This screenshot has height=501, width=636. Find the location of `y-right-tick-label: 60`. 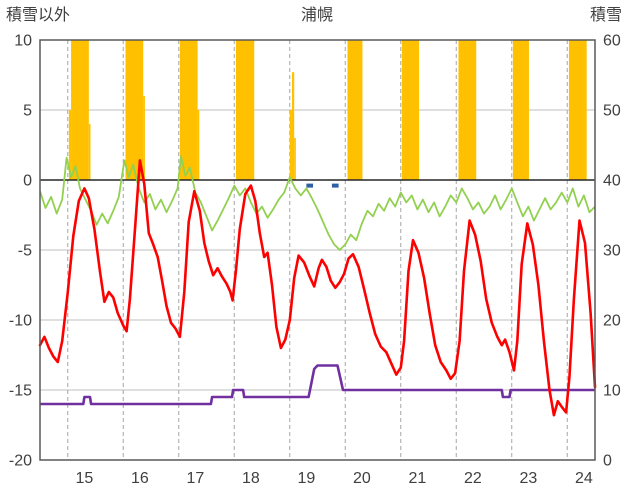

y-right-tick-label: 60 is located at coordinates (612, 41).